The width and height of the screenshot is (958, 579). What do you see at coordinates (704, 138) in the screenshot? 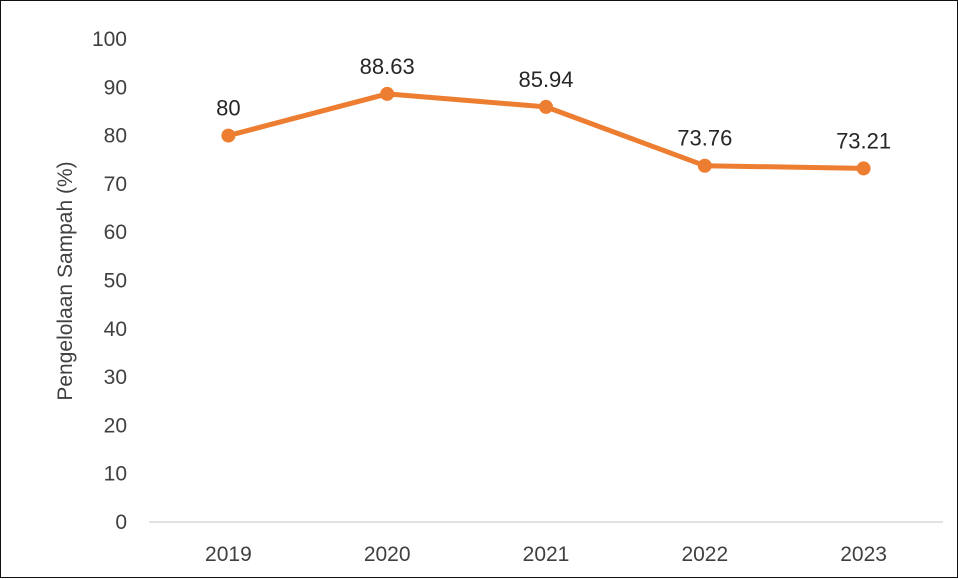
I see `data-label: 73.76` at bounding box center [704, 138].